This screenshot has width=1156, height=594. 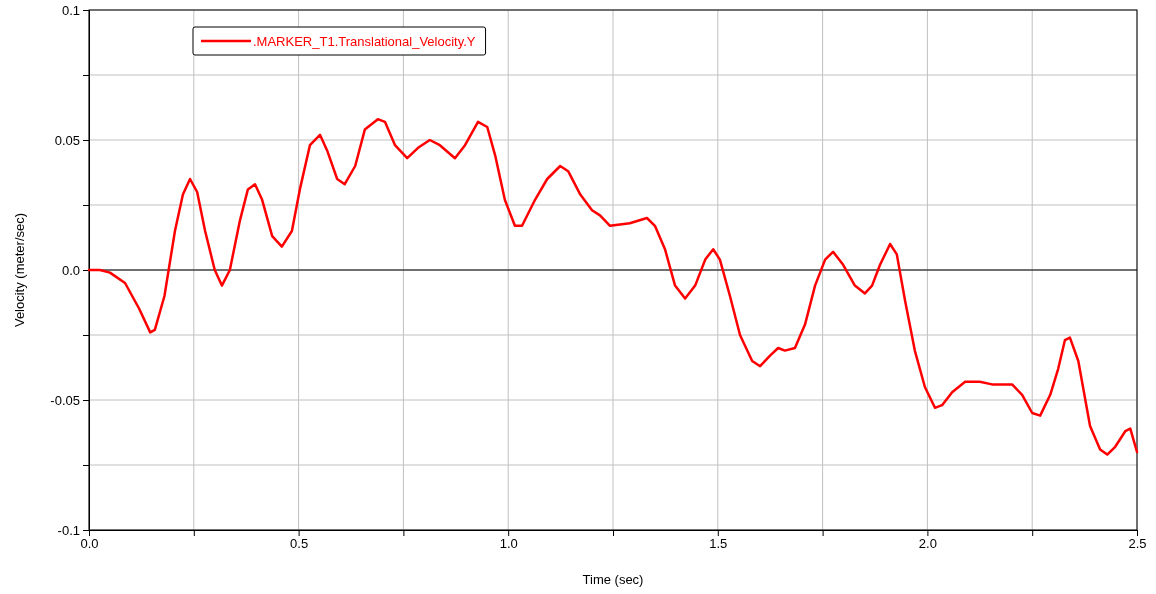 I want to click on x-tick-label: 0.0, so click(x=89, y=544).